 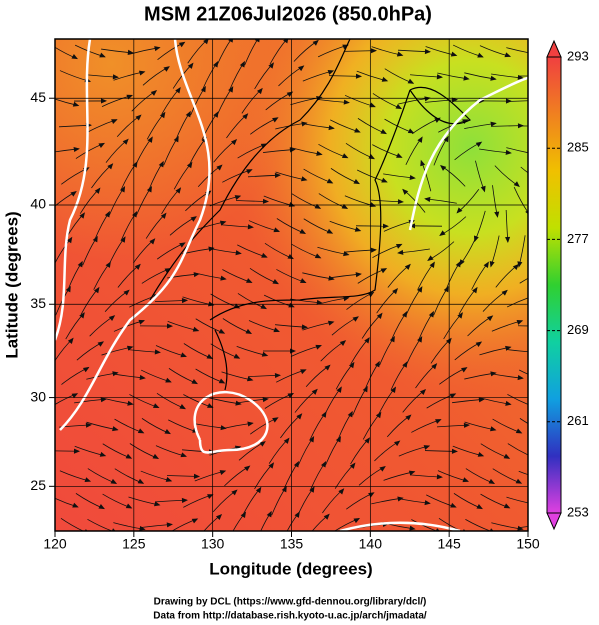 I want to click on colorbar-tick-label: 277, so click(x=578, y=238).